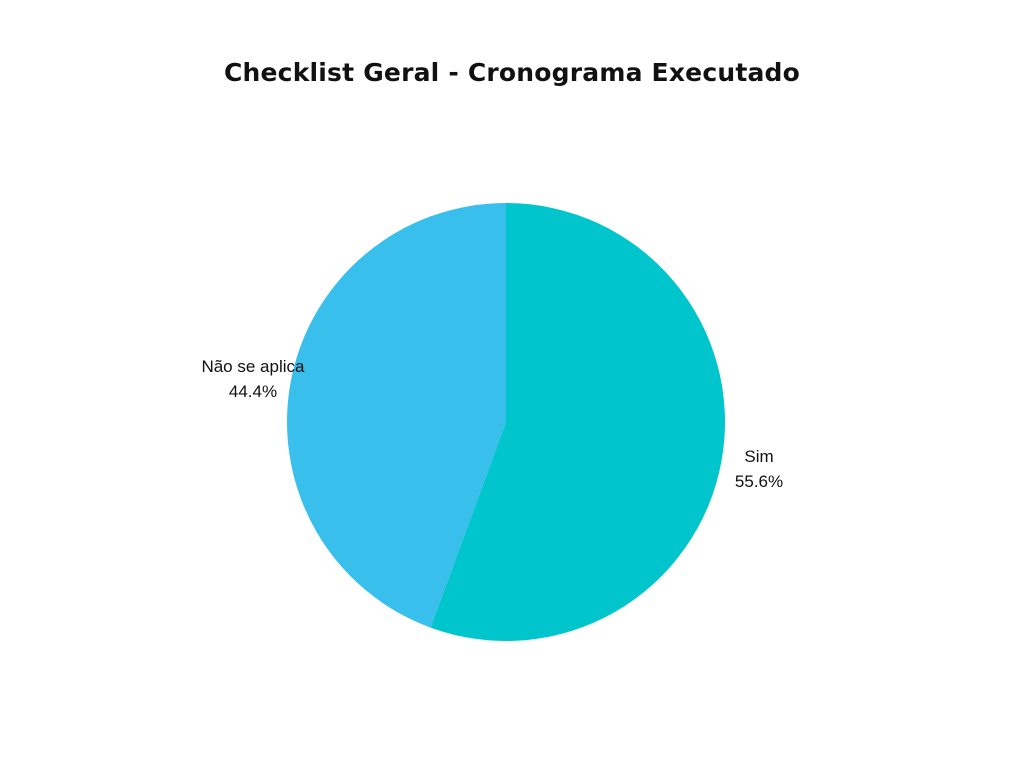  Describe the element at coordinates (512, 72) in the screenshot. I see `chart-title: Checklist Geral - Cronograma Executado` at that location.